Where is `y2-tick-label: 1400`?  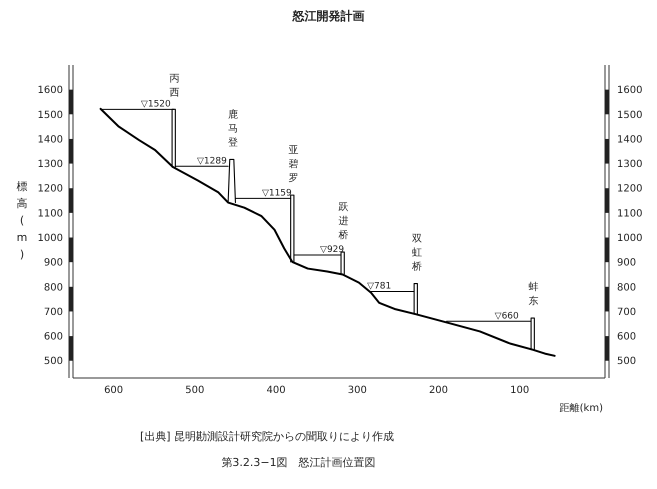
y2-tick-label: 1400 is located at coordinates (629, 140).